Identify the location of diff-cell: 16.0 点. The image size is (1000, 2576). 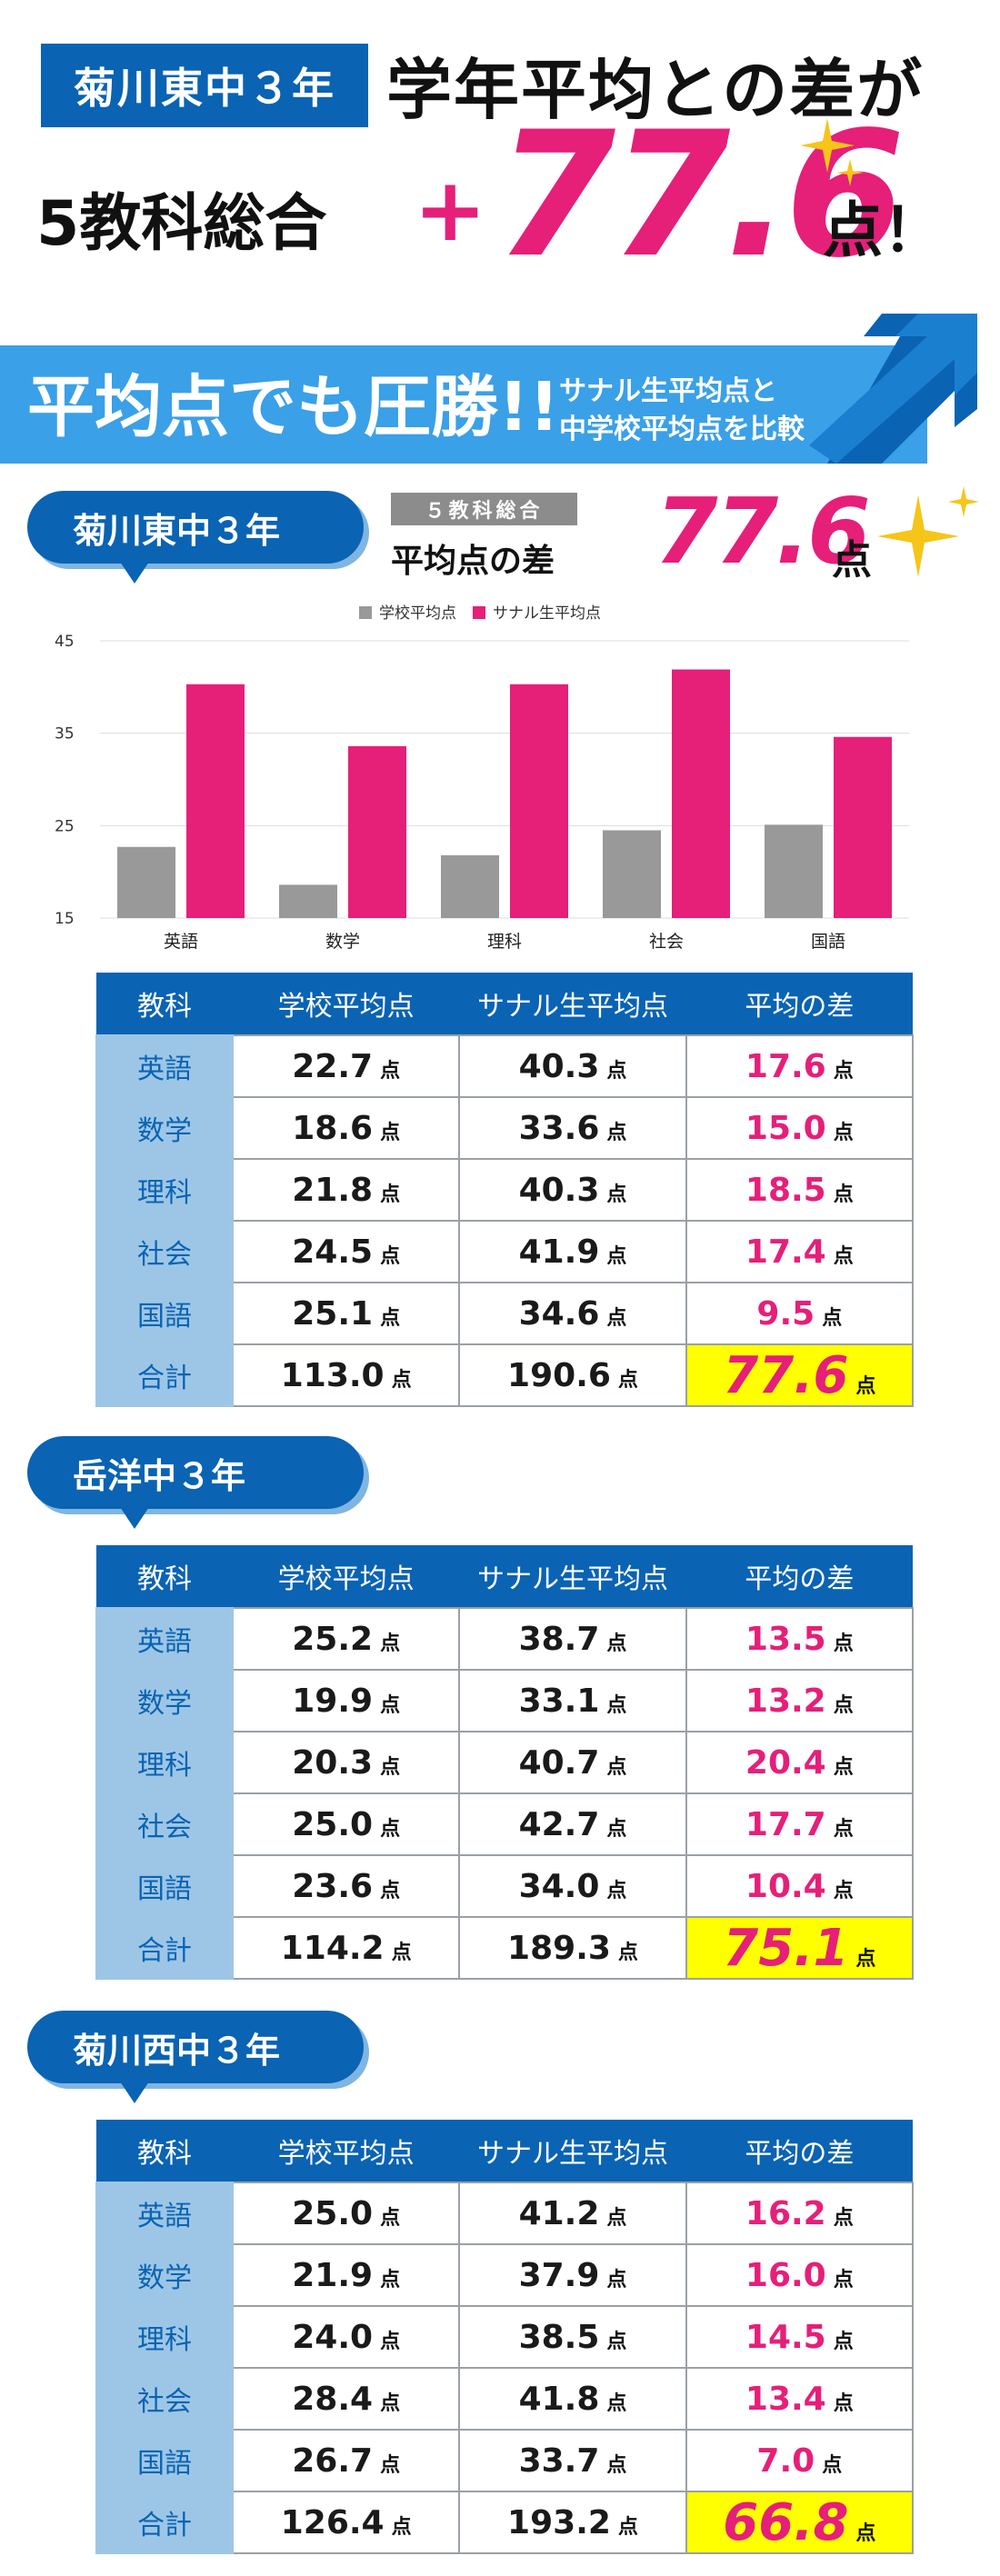
(800, 2275).